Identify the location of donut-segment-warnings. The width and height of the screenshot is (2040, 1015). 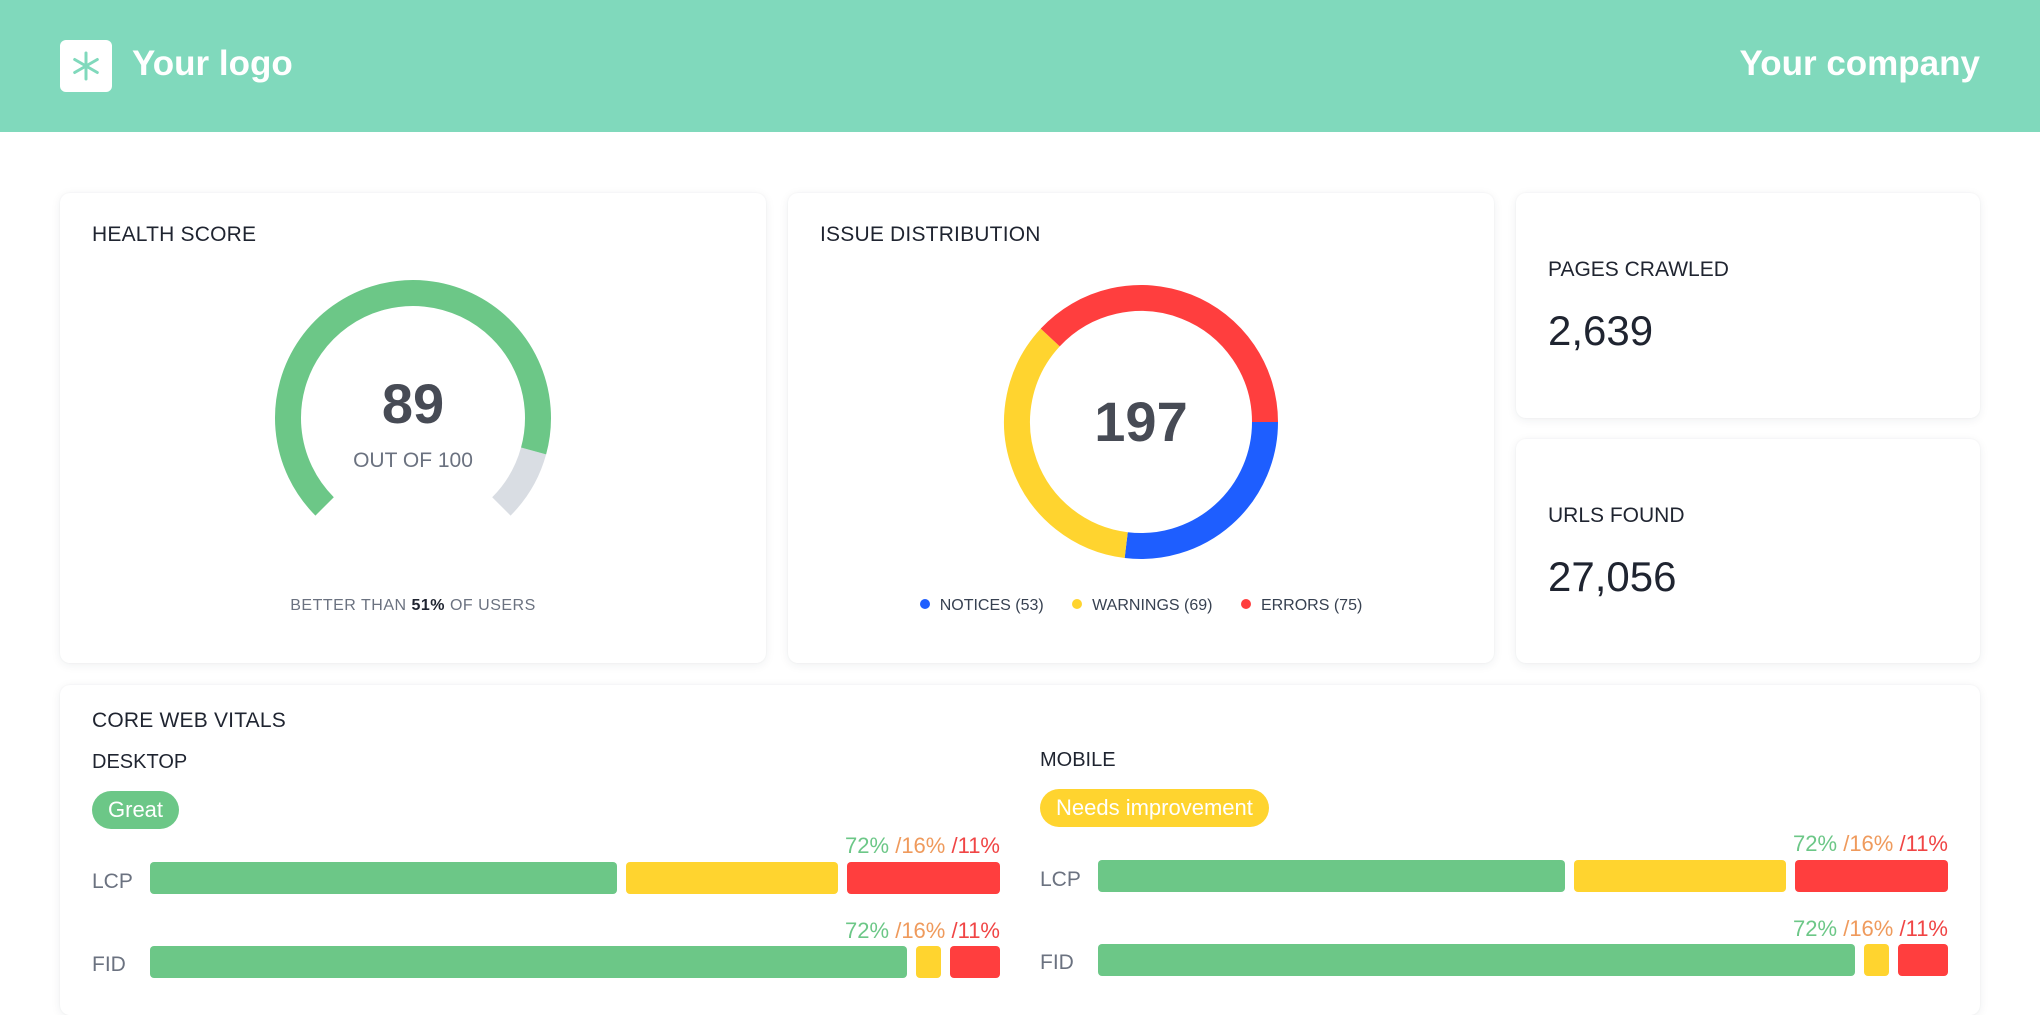
(1066, 443).